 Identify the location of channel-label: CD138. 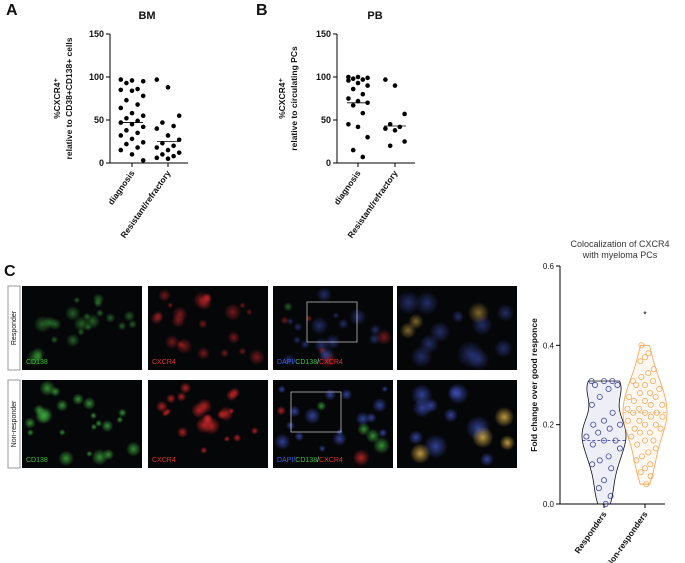
(37, 362).